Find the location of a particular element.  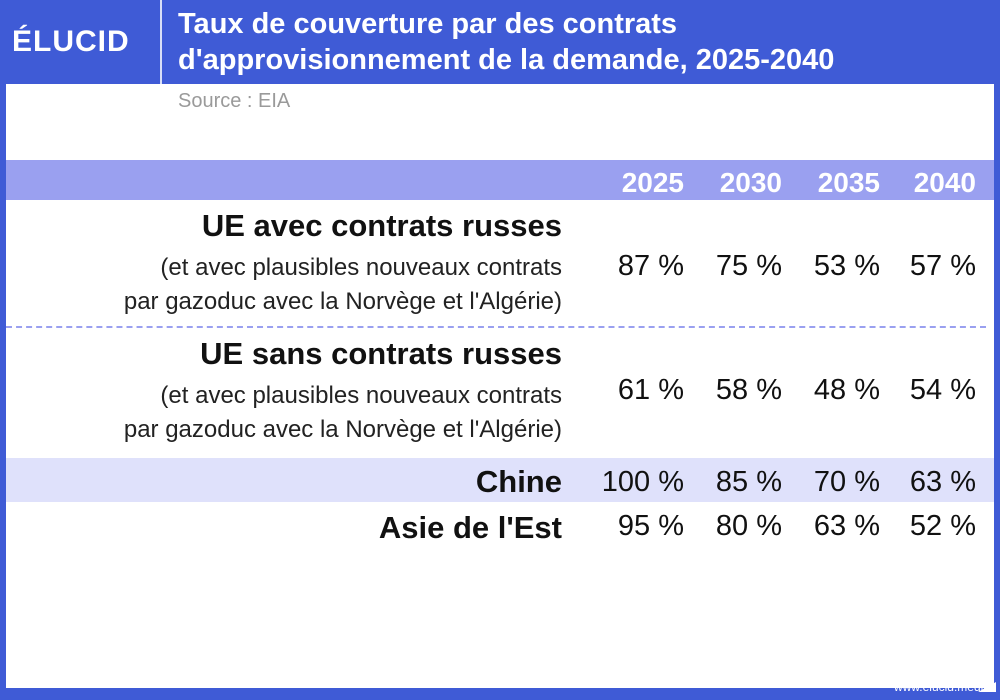

row-label-eu-without-russia: UE sans contrats russes is located at coordinates (381, 353).